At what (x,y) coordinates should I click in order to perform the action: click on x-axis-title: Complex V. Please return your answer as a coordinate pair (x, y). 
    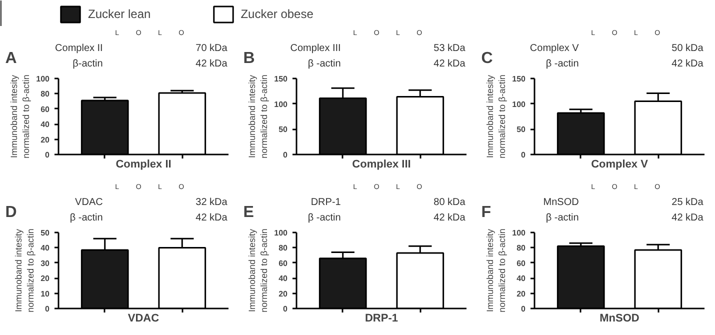
    Looking at the image, I should click on (620, 164).